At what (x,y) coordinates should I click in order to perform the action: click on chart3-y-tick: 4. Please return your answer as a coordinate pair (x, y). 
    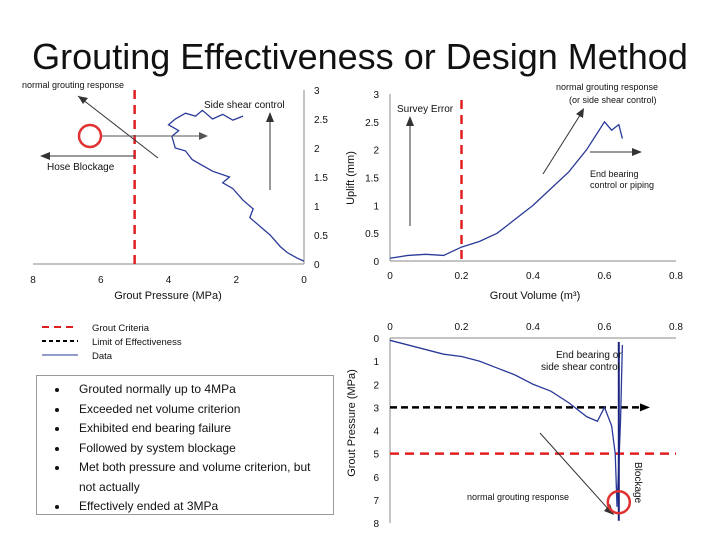
    Looking at the image, I should click on (376, 432).